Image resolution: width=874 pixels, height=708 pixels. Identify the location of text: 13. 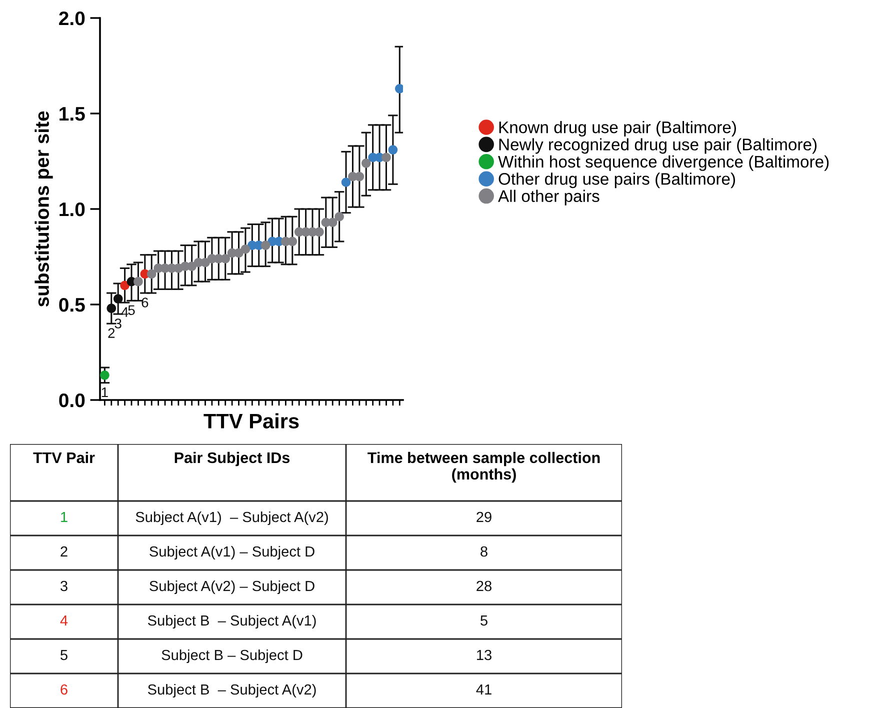
(484, 655).